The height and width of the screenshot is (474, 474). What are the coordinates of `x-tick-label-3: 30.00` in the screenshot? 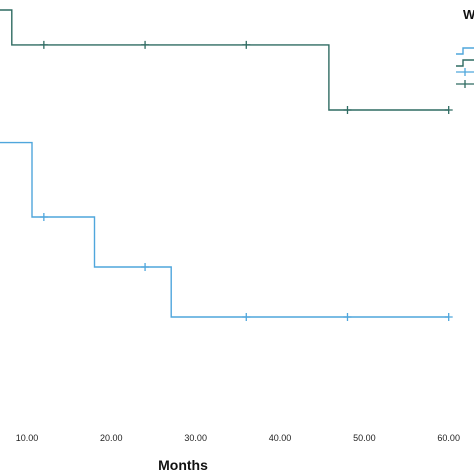 It's located at (195, 438).